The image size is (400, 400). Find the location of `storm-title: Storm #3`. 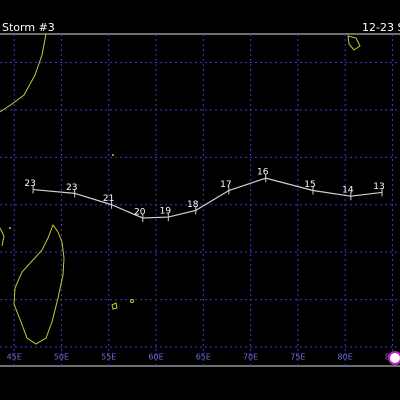

storm-title: Storm #3 is located at coordinates (28, 27).